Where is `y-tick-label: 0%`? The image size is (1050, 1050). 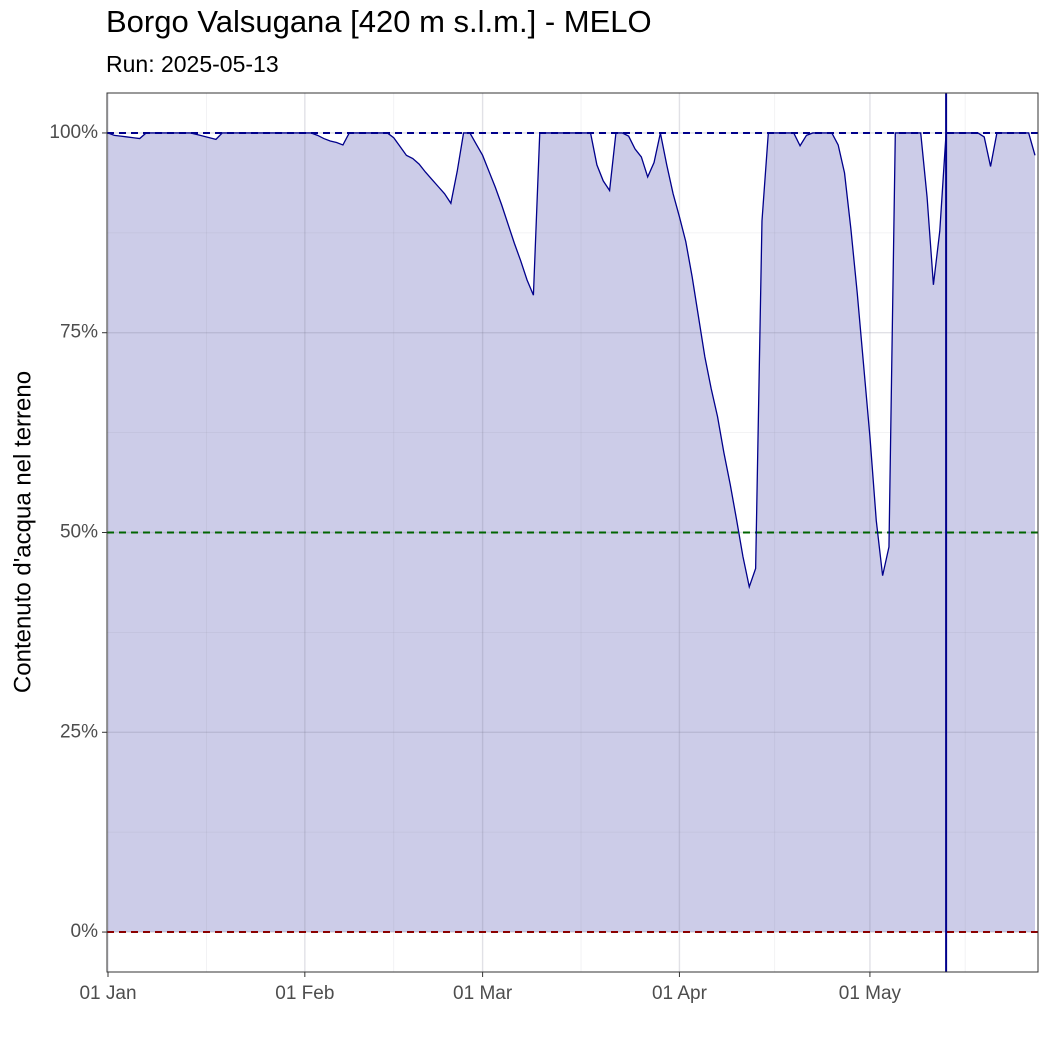
y-tick-label: 0% is located at coordinates (85, 931).